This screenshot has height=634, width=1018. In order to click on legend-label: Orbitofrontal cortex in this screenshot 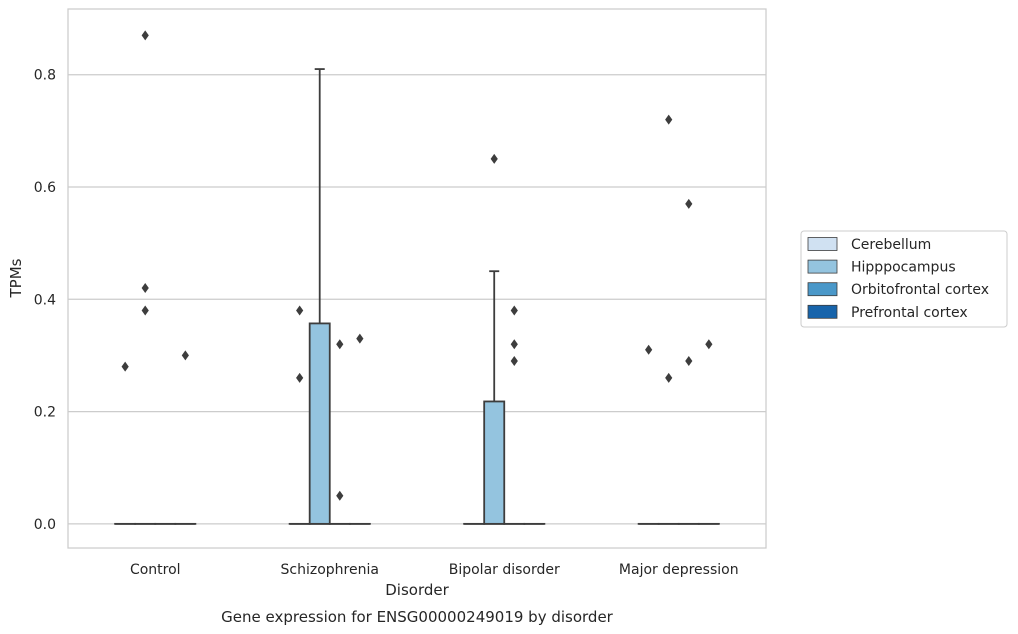, I will do `click(920, 290)`.